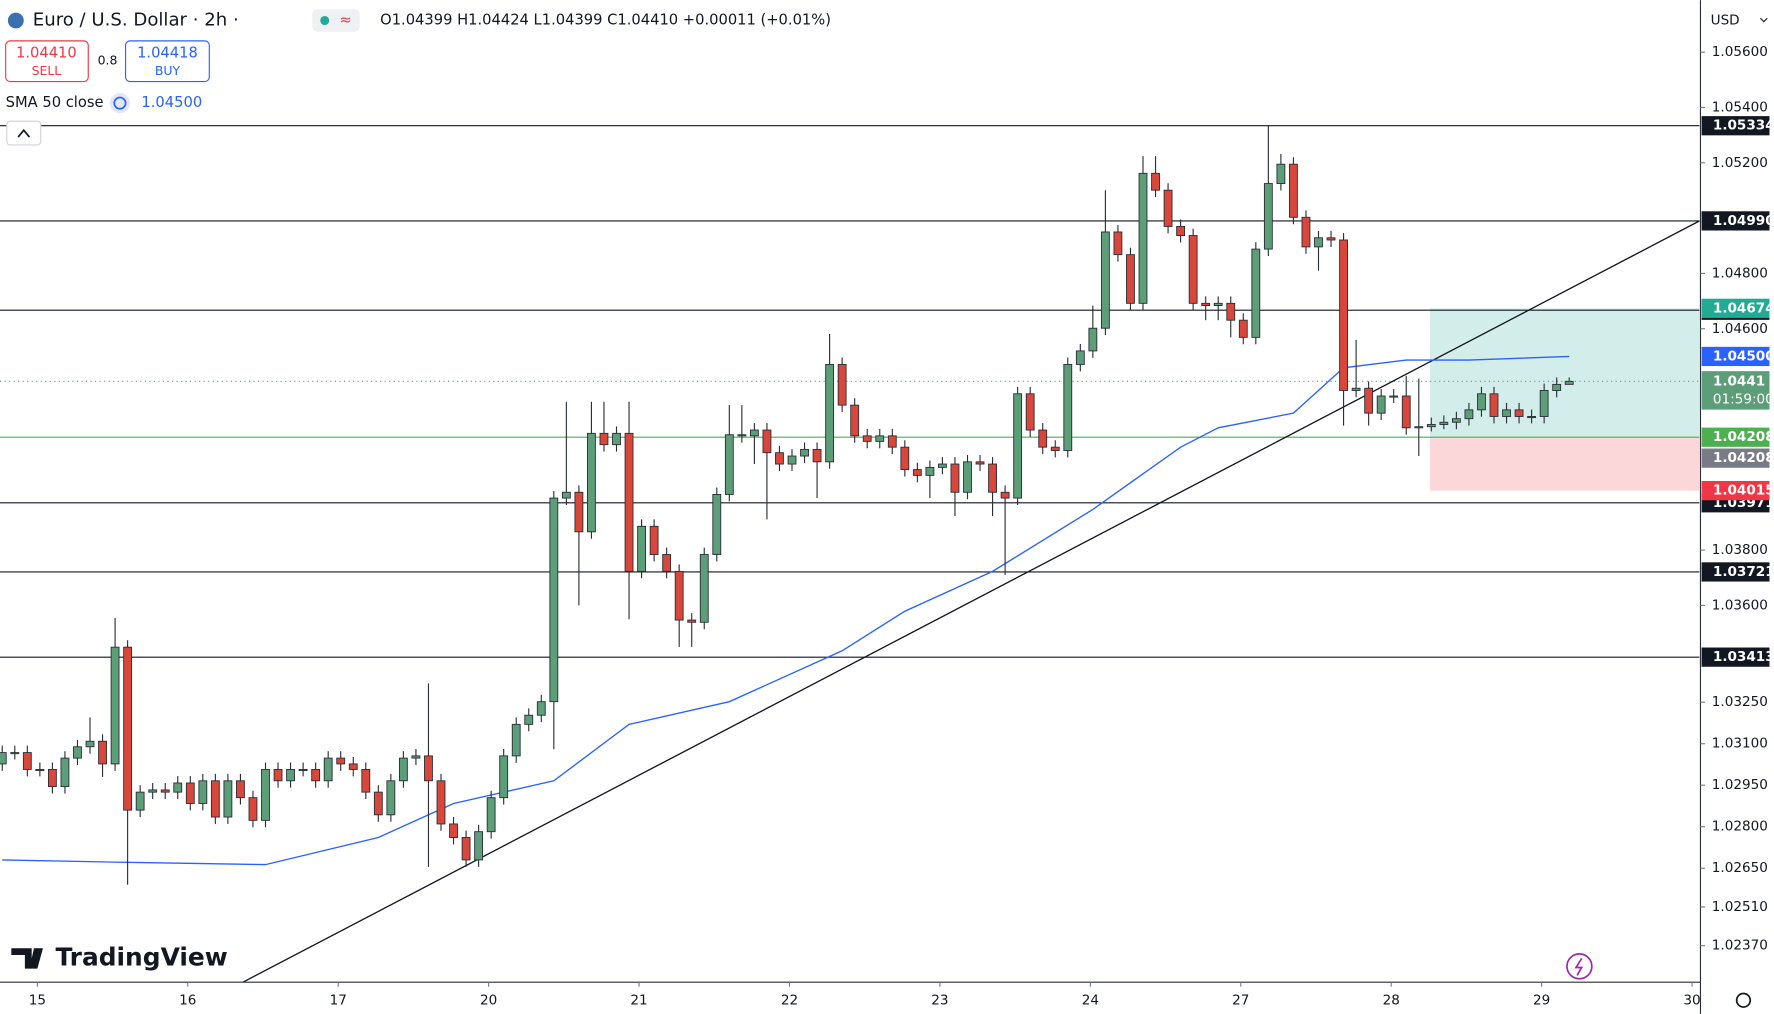  What do you see at coordinates (167, 52) in the screenshot?
I see `buy-price: 1.04418` at bounding box center [167, 52].